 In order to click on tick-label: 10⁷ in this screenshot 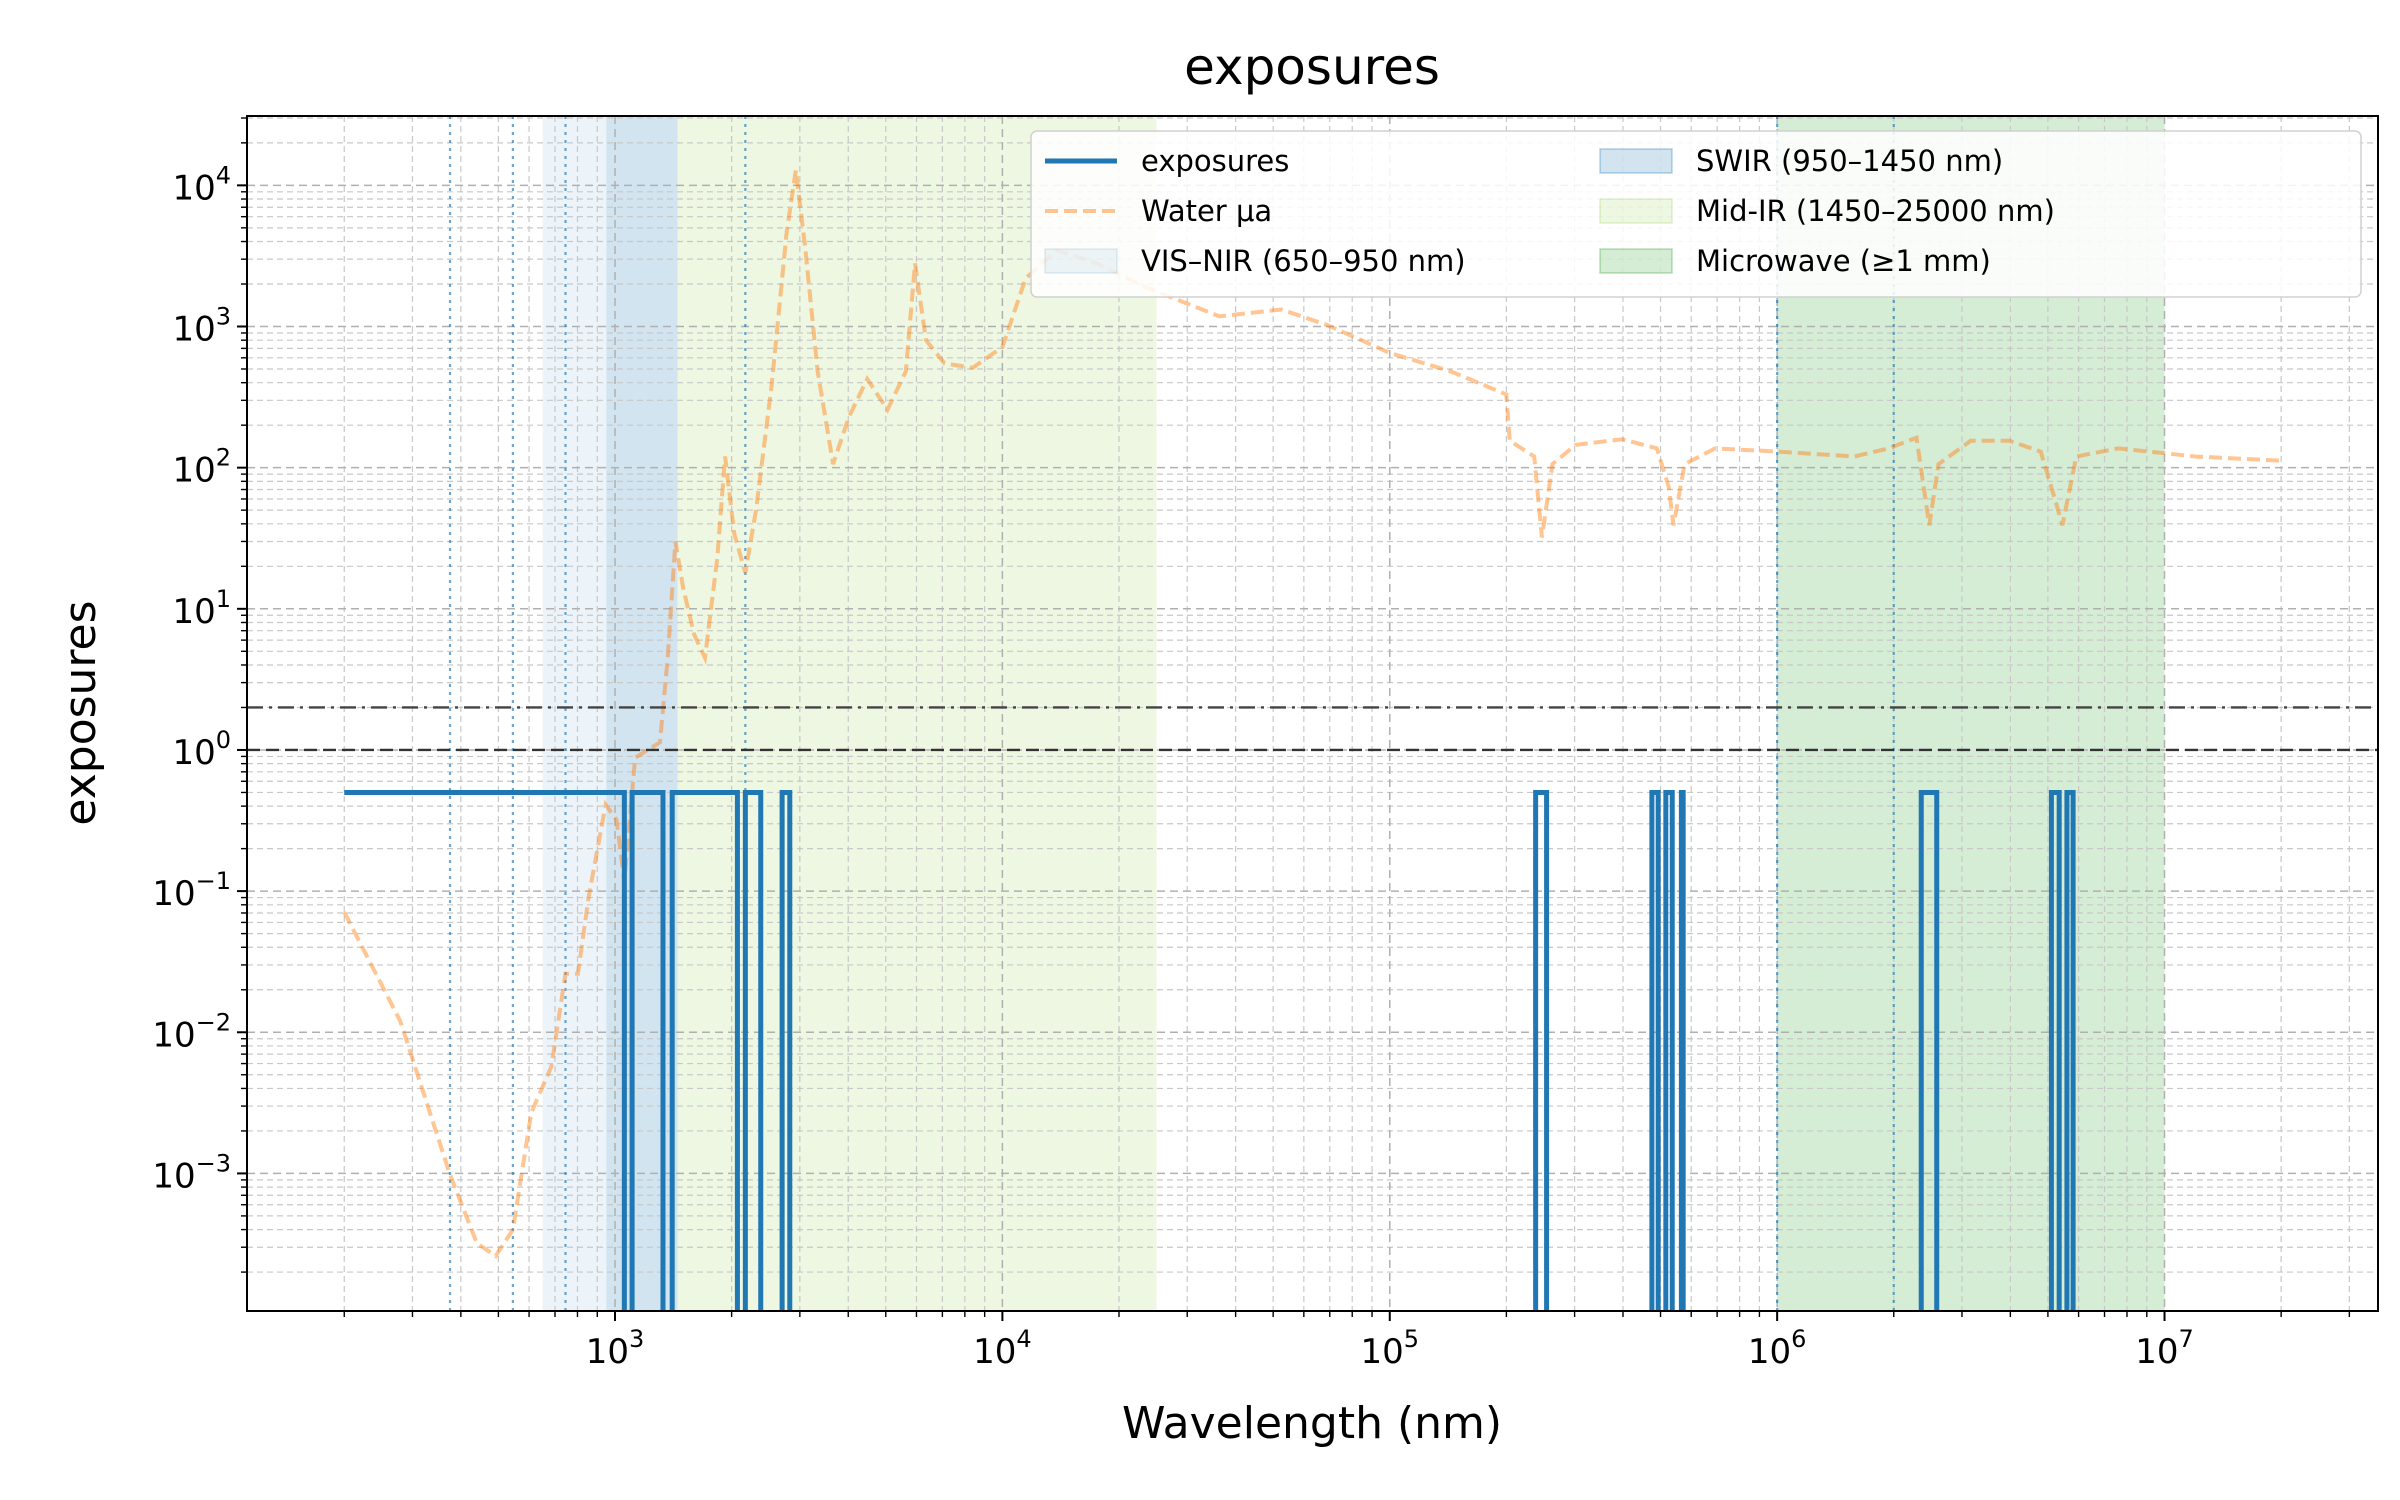, I will do `click(2164, 1348)`.